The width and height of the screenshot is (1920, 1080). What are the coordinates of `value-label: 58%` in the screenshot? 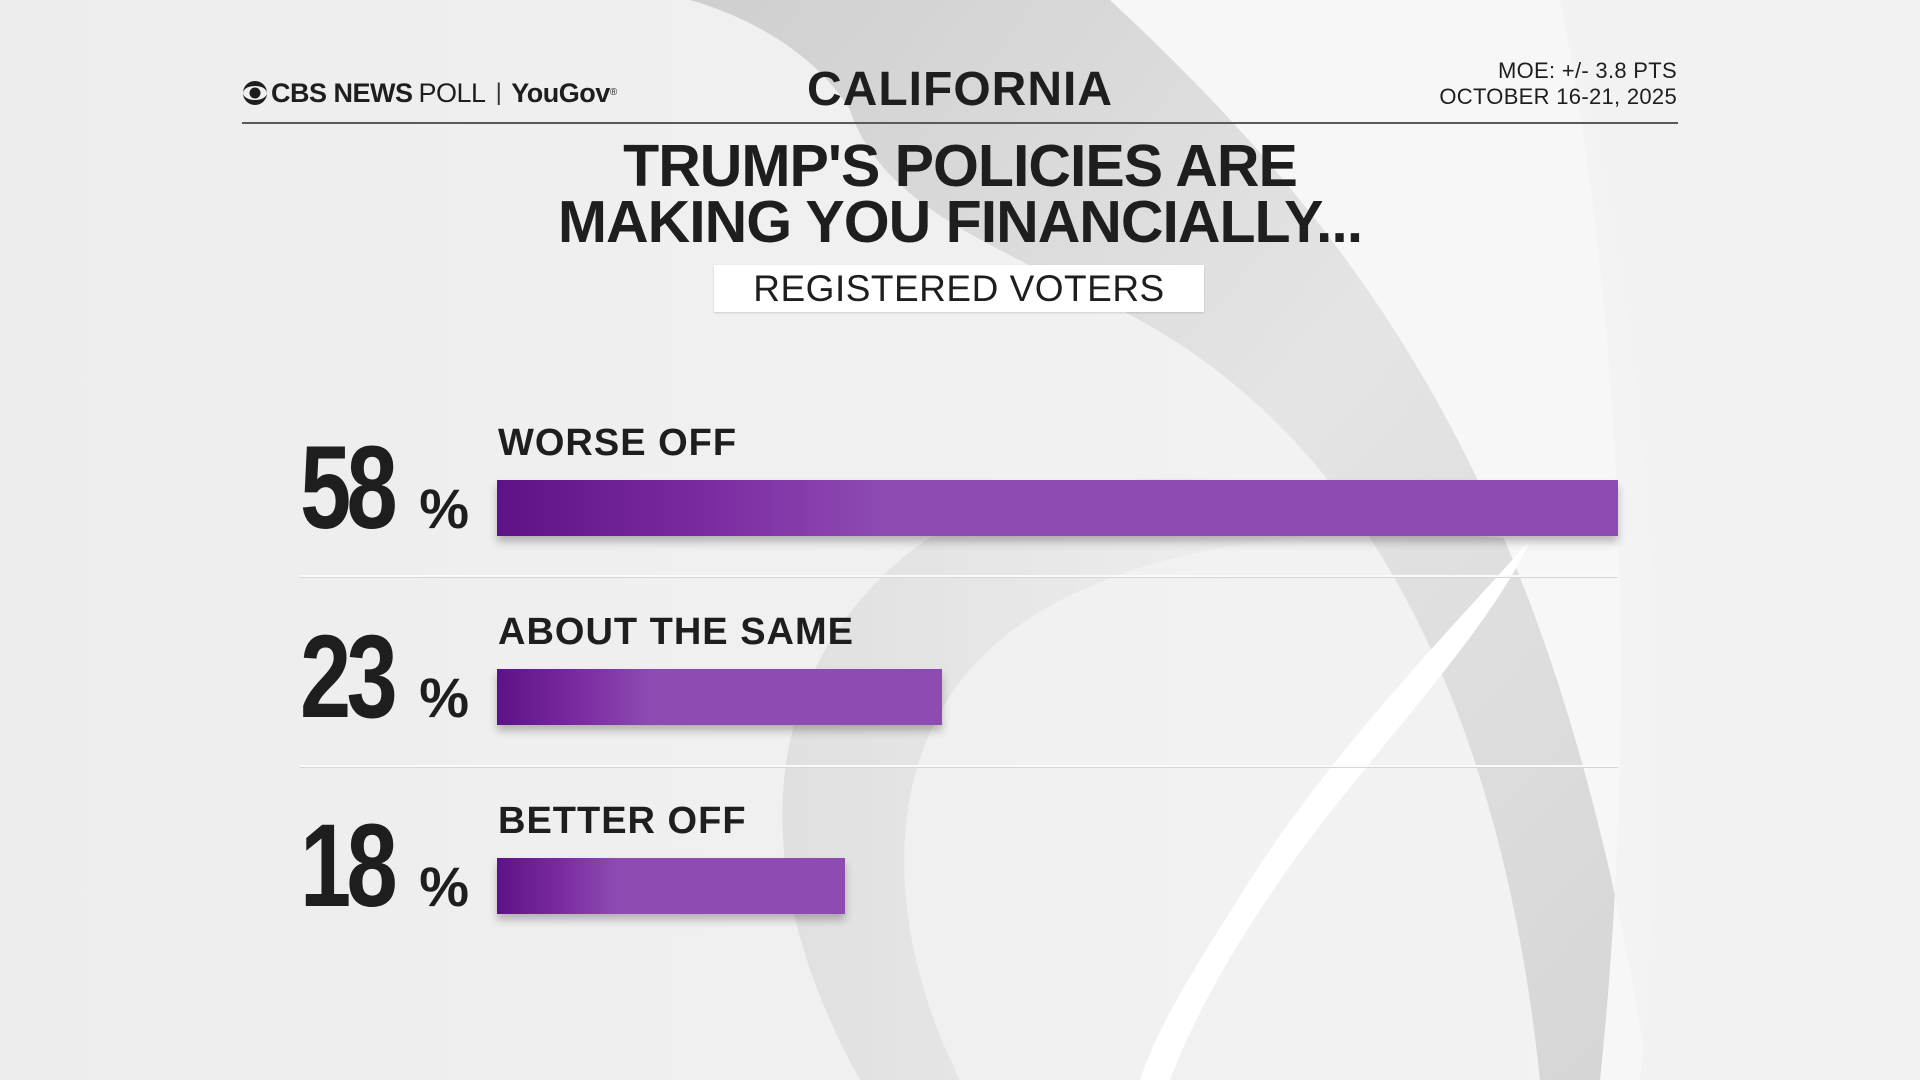 It's located at (391, 488).